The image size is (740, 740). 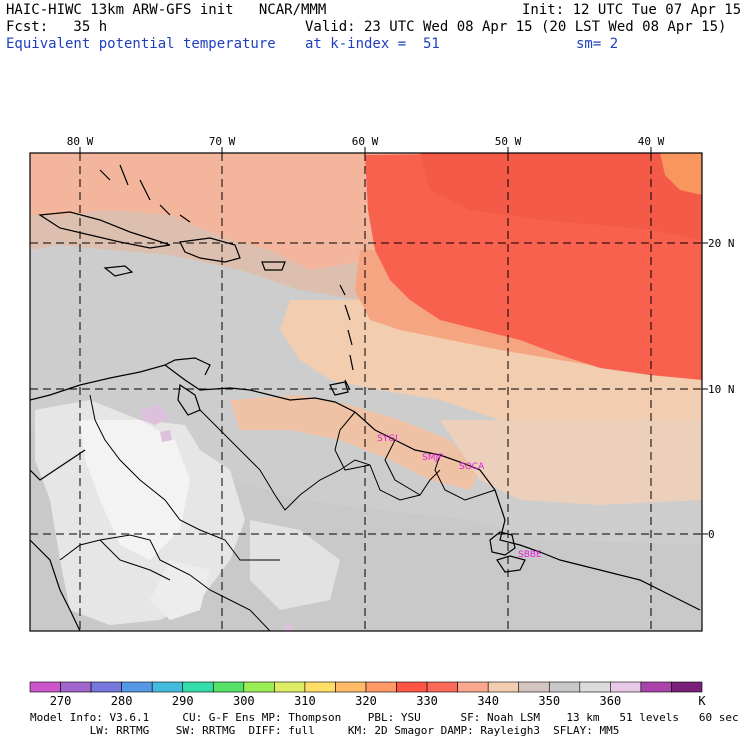 I want to click on colorbar-label: 300, so click(x=244, y=701).